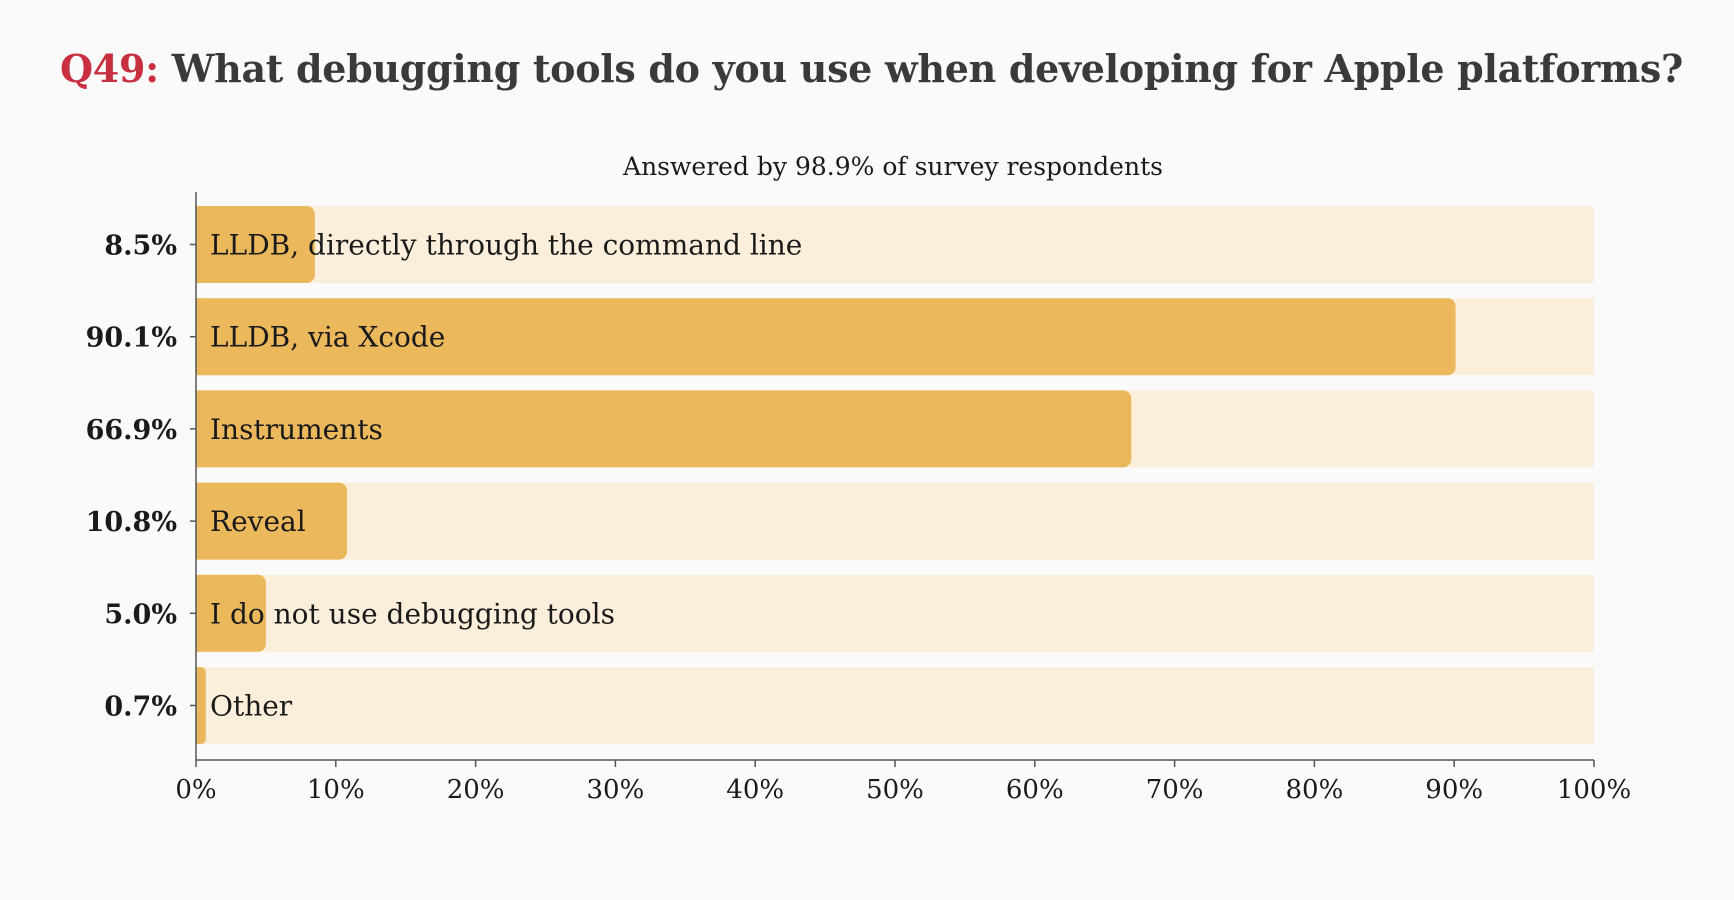 This screenshot has height=900, width=1734. I want to click on x-tick-label: 30%, so click(616, 790).